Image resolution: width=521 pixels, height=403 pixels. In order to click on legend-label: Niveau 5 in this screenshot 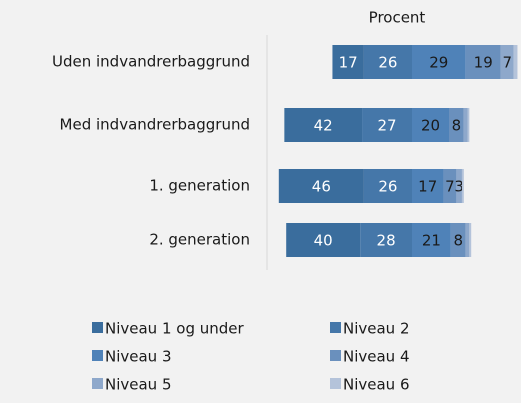, I will do `click(138, 385)`.